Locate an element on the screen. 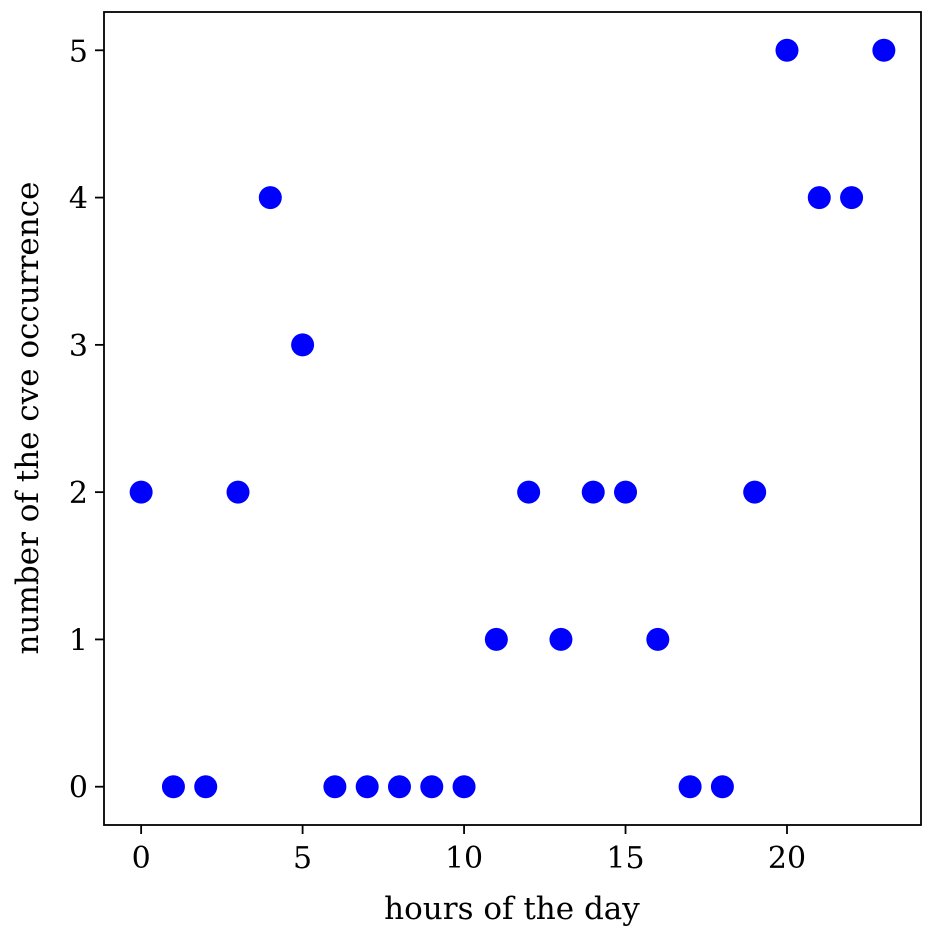  x-axis-label: hours of the day is located at coordinates (512, 909).